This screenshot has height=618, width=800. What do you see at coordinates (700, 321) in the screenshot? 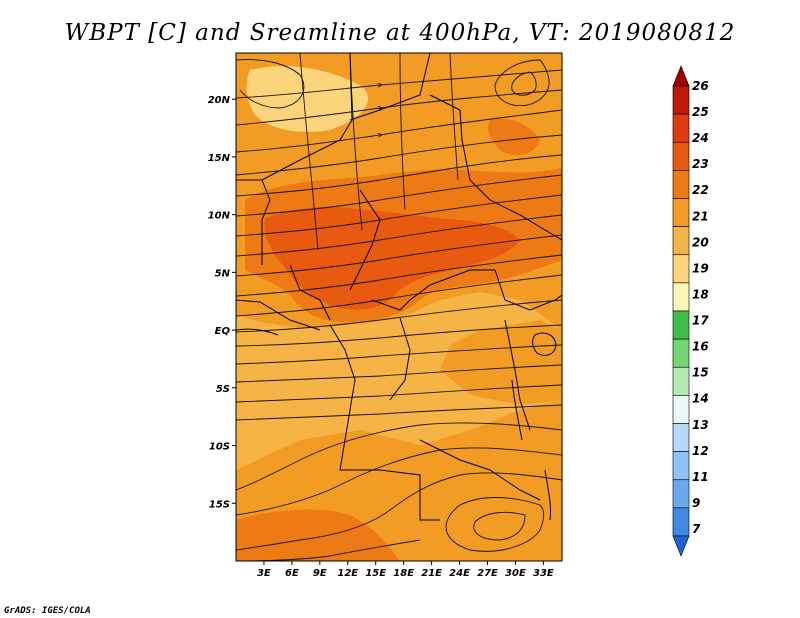
I see `colorbar-label: 17` at bounding box center [700, 321].